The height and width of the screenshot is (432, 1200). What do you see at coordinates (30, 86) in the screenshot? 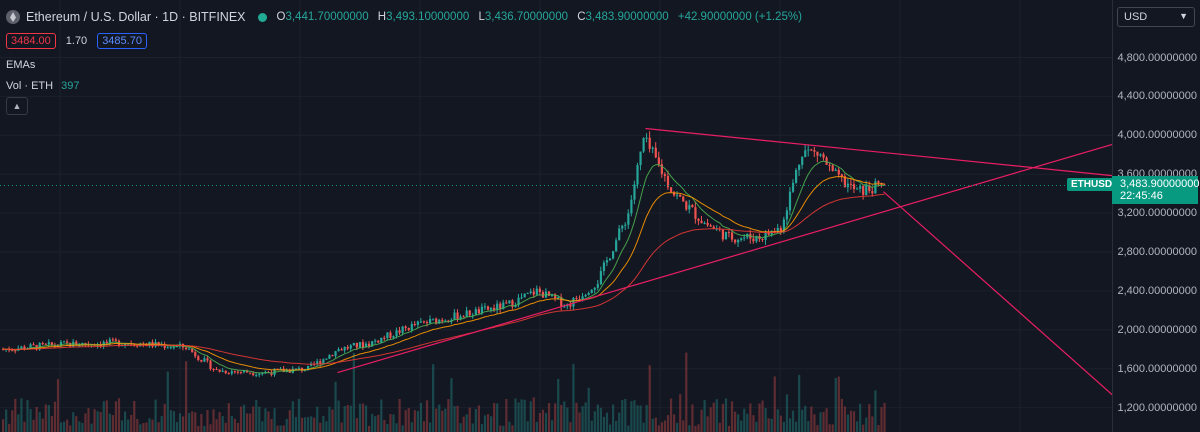
I see `indicator-volume-label: Vol · ETH` at bounding box center [30, 86].